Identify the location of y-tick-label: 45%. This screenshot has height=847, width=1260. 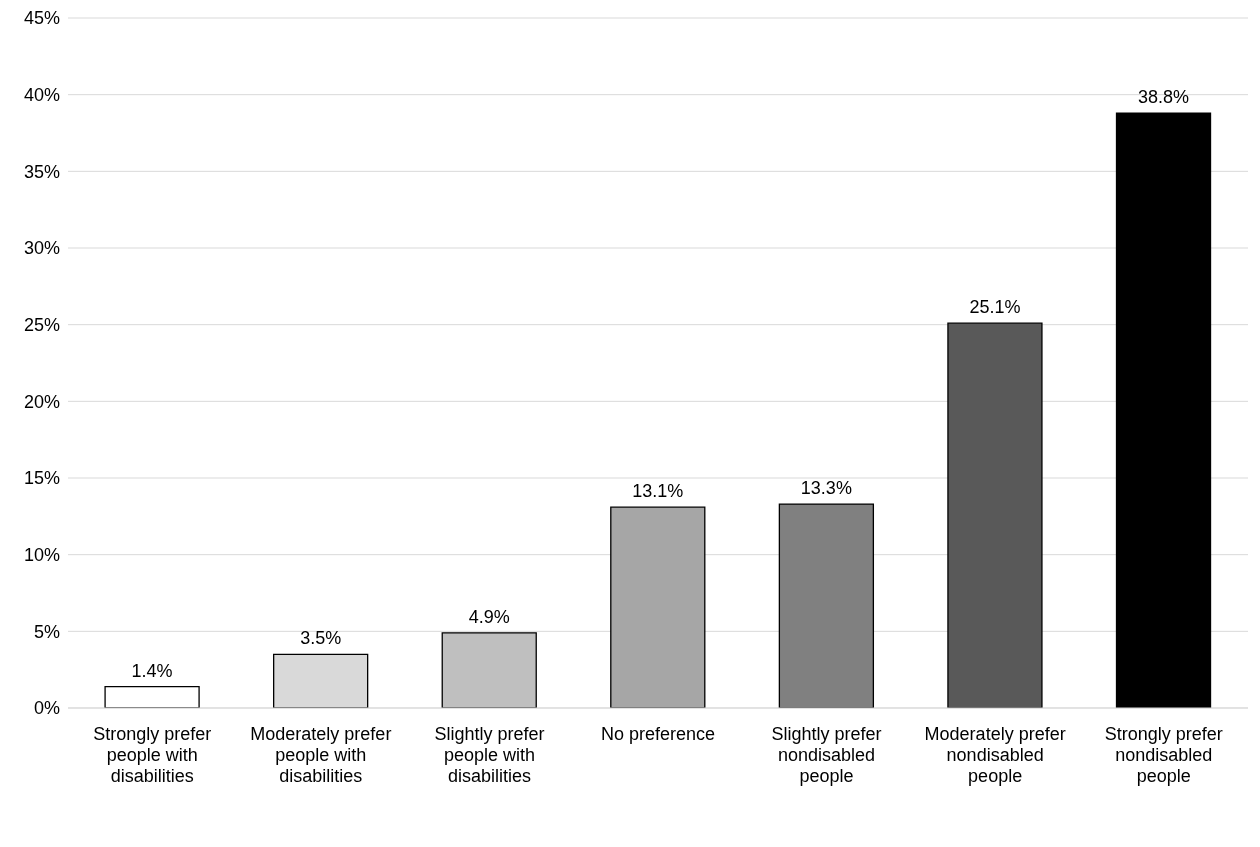
(41, 18).